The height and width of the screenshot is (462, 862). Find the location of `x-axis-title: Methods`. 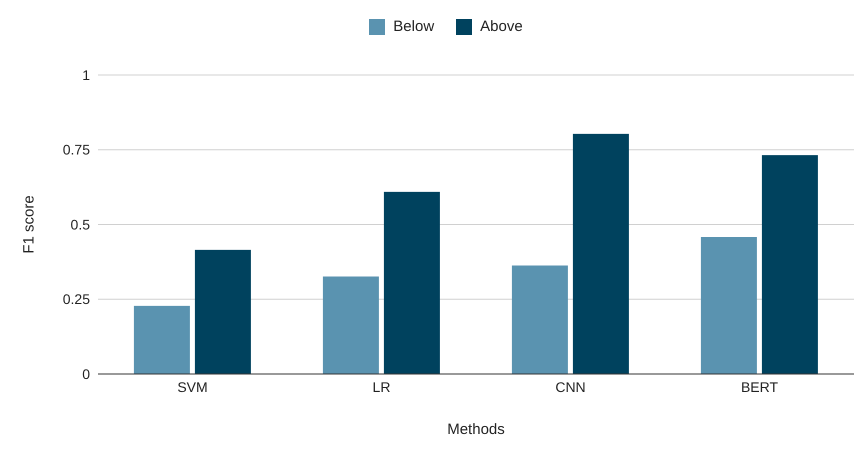

x-axis-title: Methods is located at coordinates (476, 429).